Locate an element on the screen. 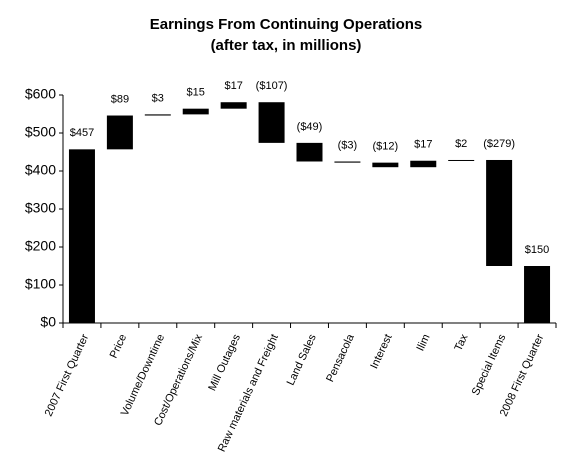 Image resolution: width=571 pixels, height=466 pixels. x-tick-label: Special Items is located at coordinates (489, 364).